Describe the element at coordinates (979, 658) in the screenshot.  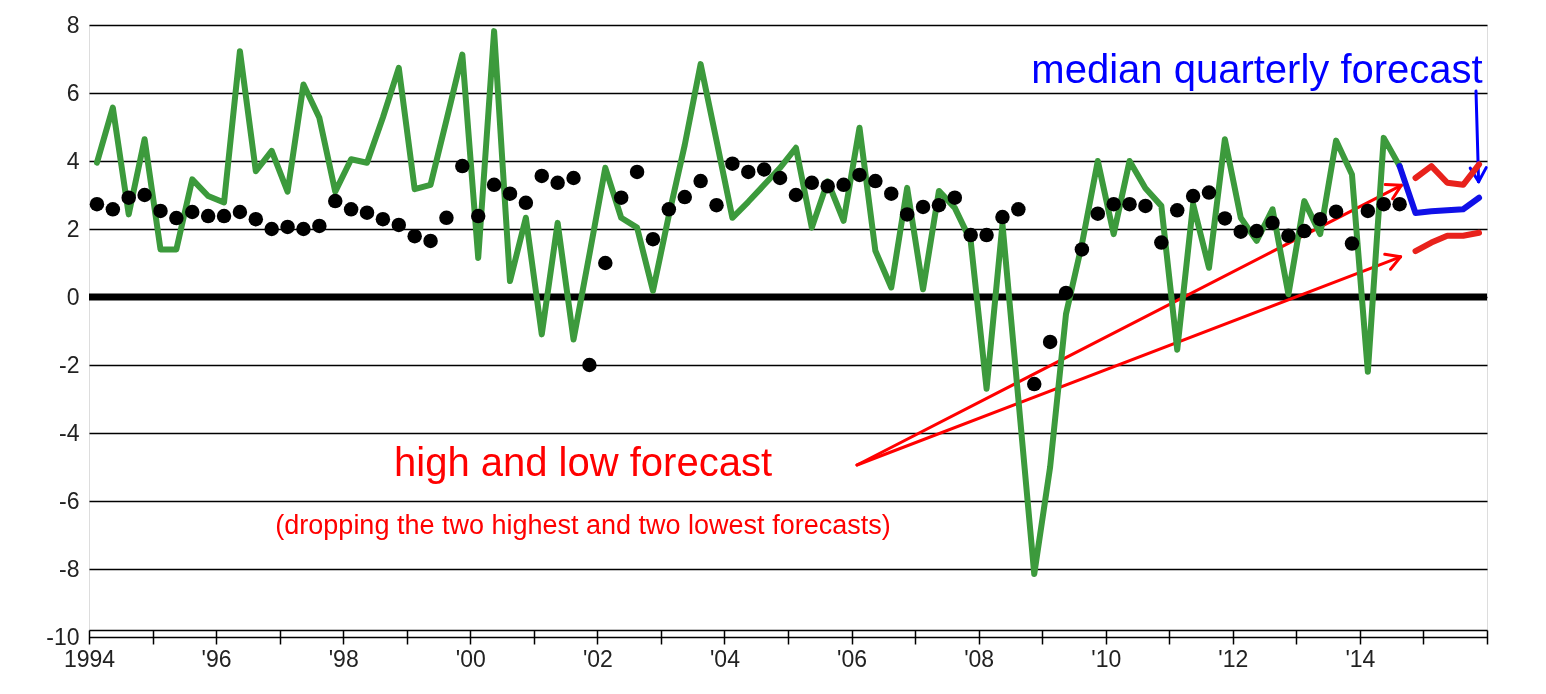
I see `x-tick-label: '08` at that location.